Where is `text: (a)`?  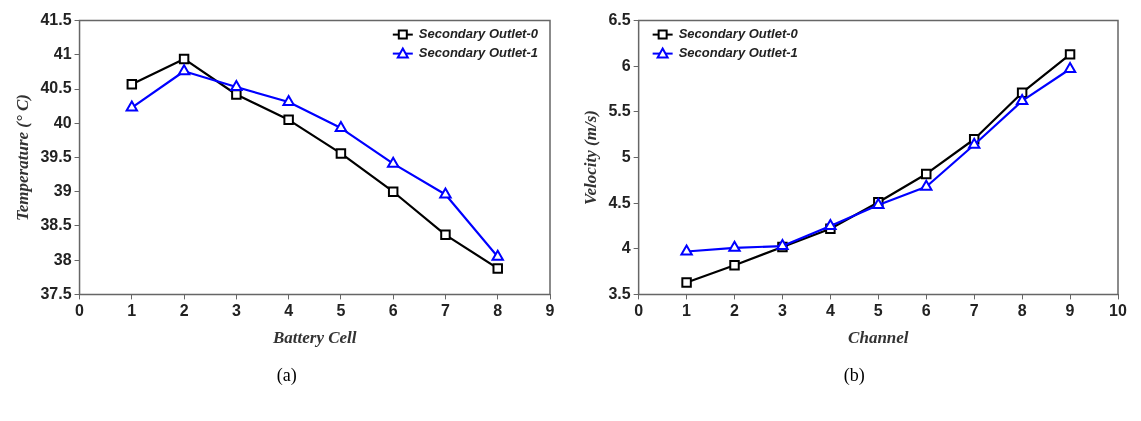
text: (a) is located at coordinates (286, 375).